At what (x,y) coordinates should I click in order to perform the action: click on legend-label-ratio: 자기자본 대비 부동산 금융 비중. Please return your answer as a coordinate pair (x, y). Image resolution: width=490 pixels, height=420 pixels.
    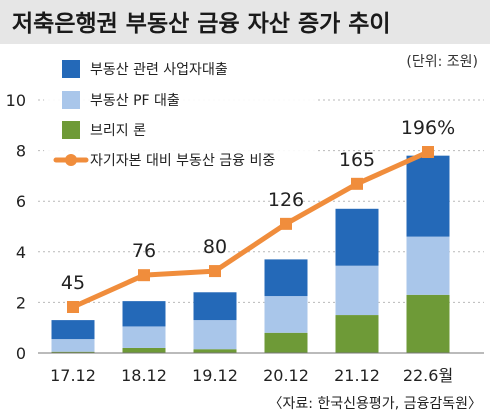
    Looking at the image, I should click on (182, 161).